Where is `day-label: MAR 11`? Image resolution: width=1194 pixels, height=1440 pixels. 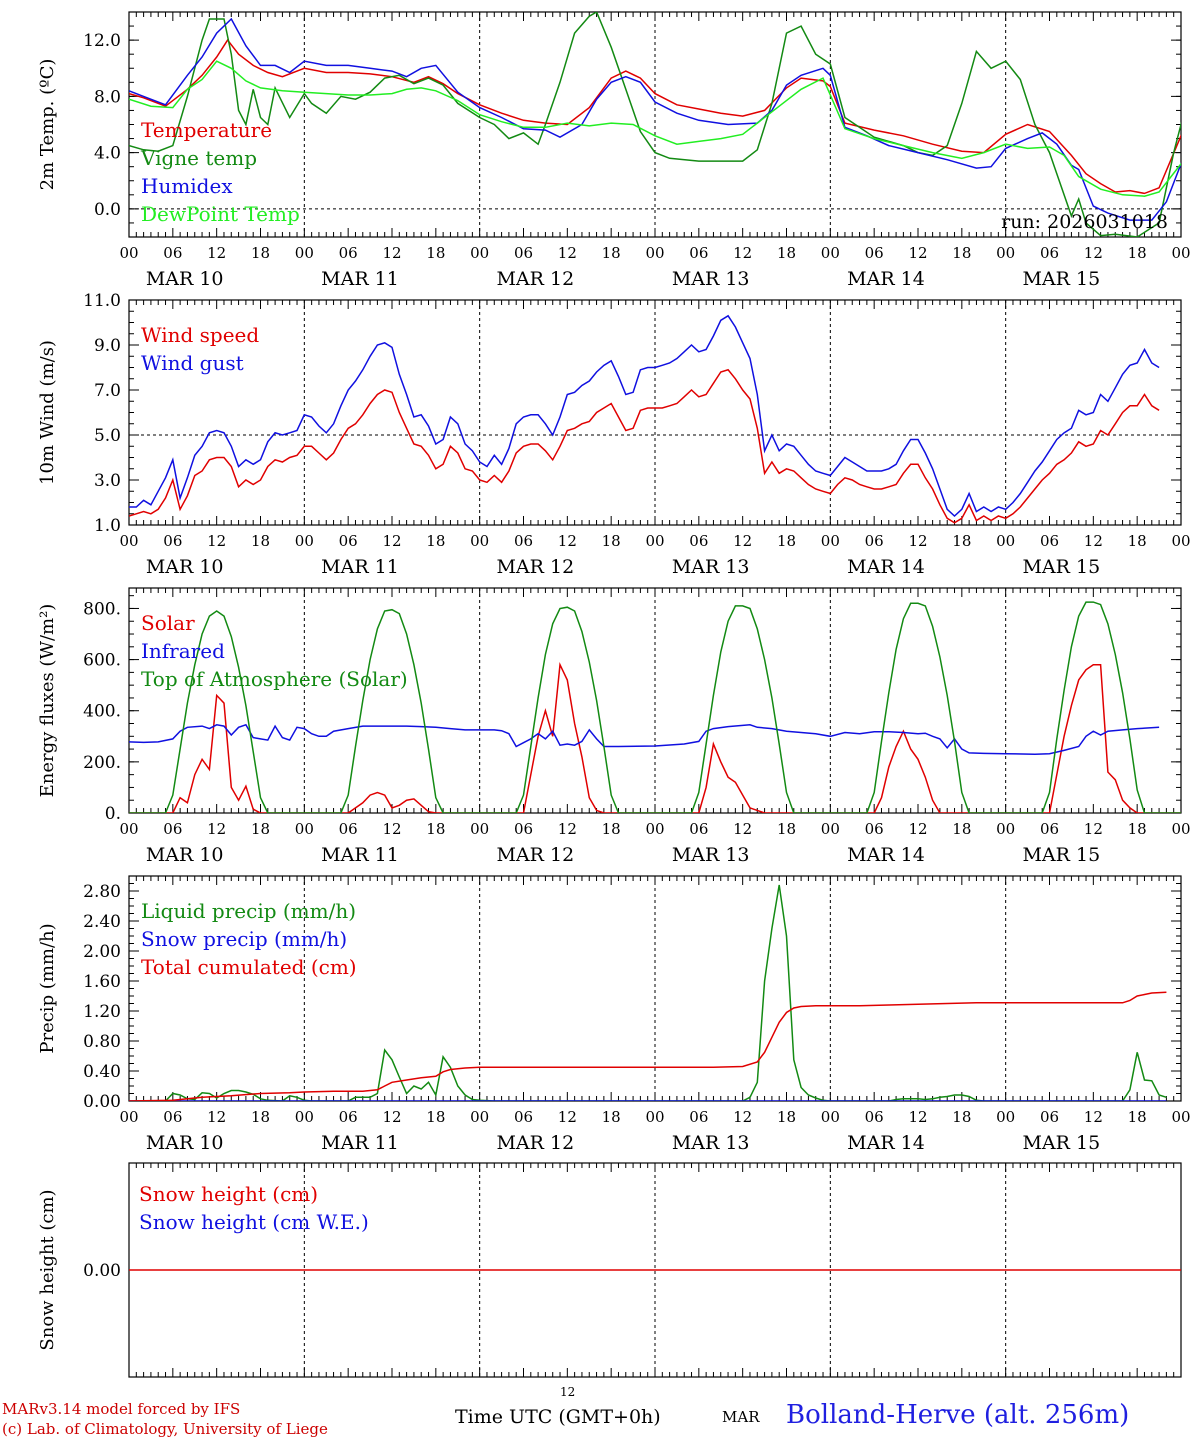 day-label: MAR 11 is located at coordinates (360, 855).